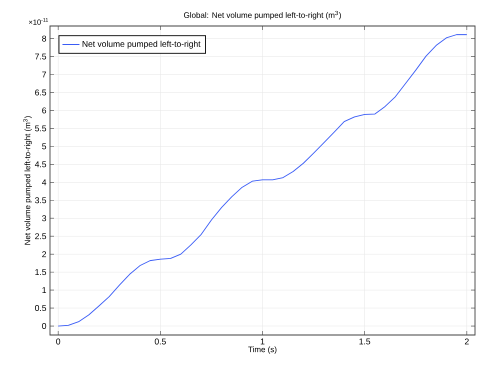  What do you see at coordinates (40, 128) in the screenshot?
I see `y-tick-label: 5.5` at bounding box center [40, 128].